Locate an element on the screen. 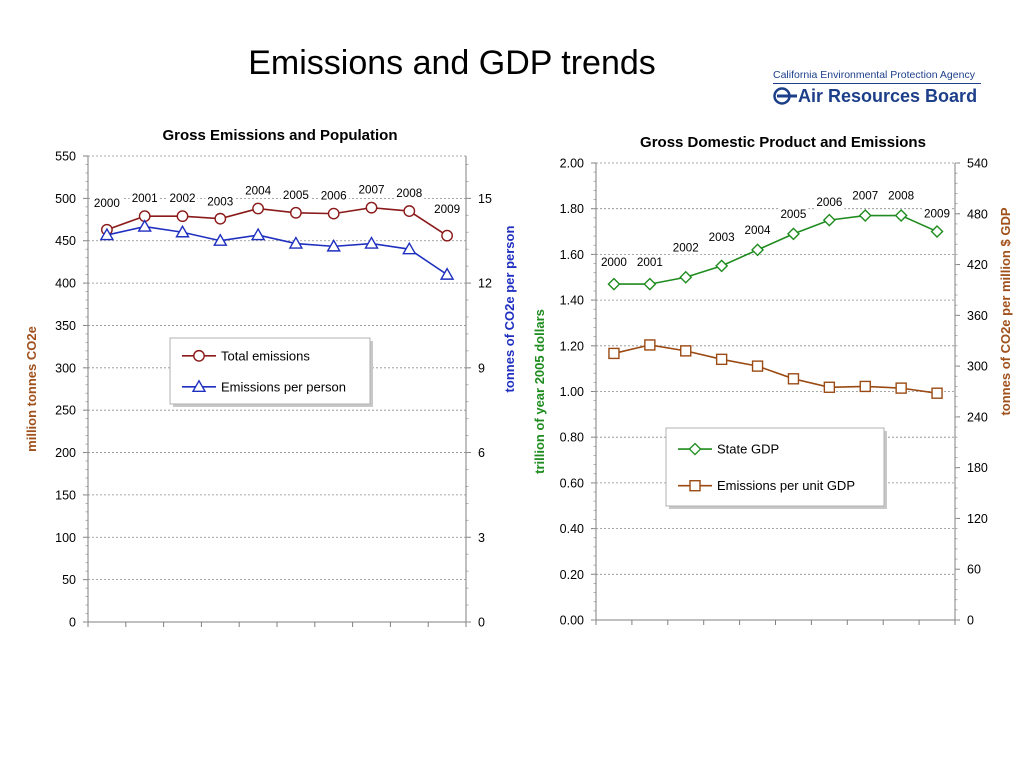  left-axis-tick-label: 1.40 is located at coordinates (572, 301).